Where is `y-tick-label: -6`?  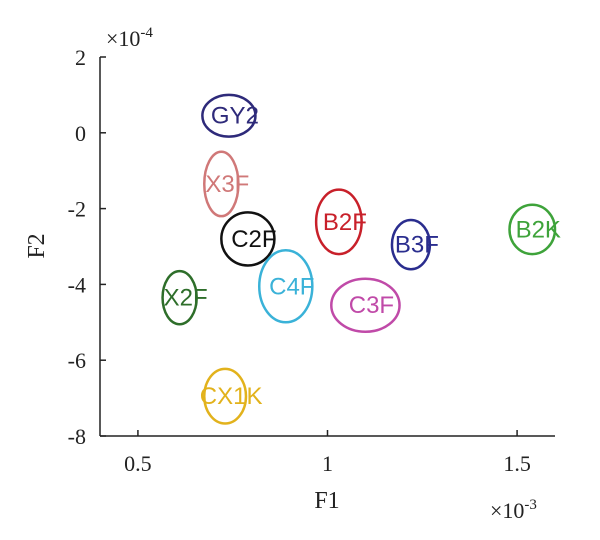
y-tick-label: -6 is located at coordinates (77, 360).